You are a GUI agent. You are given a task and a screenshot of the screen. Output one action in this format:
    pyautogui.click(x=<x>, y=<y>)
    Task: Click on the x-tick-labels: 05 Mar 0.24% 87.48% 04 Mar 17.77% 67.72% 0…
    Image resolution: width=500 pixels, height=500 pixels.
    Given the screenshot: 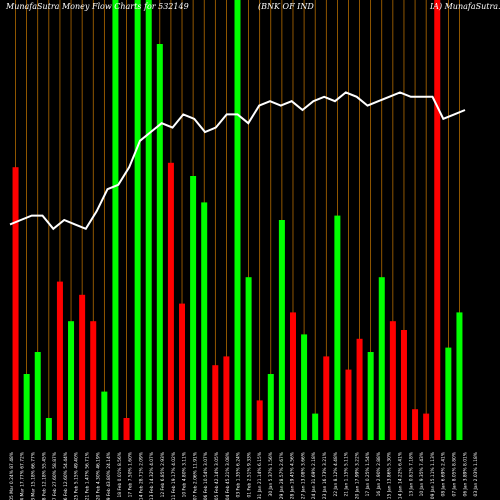 What is the action you would take?
    pyautogui.click(x=244, y=476)
    